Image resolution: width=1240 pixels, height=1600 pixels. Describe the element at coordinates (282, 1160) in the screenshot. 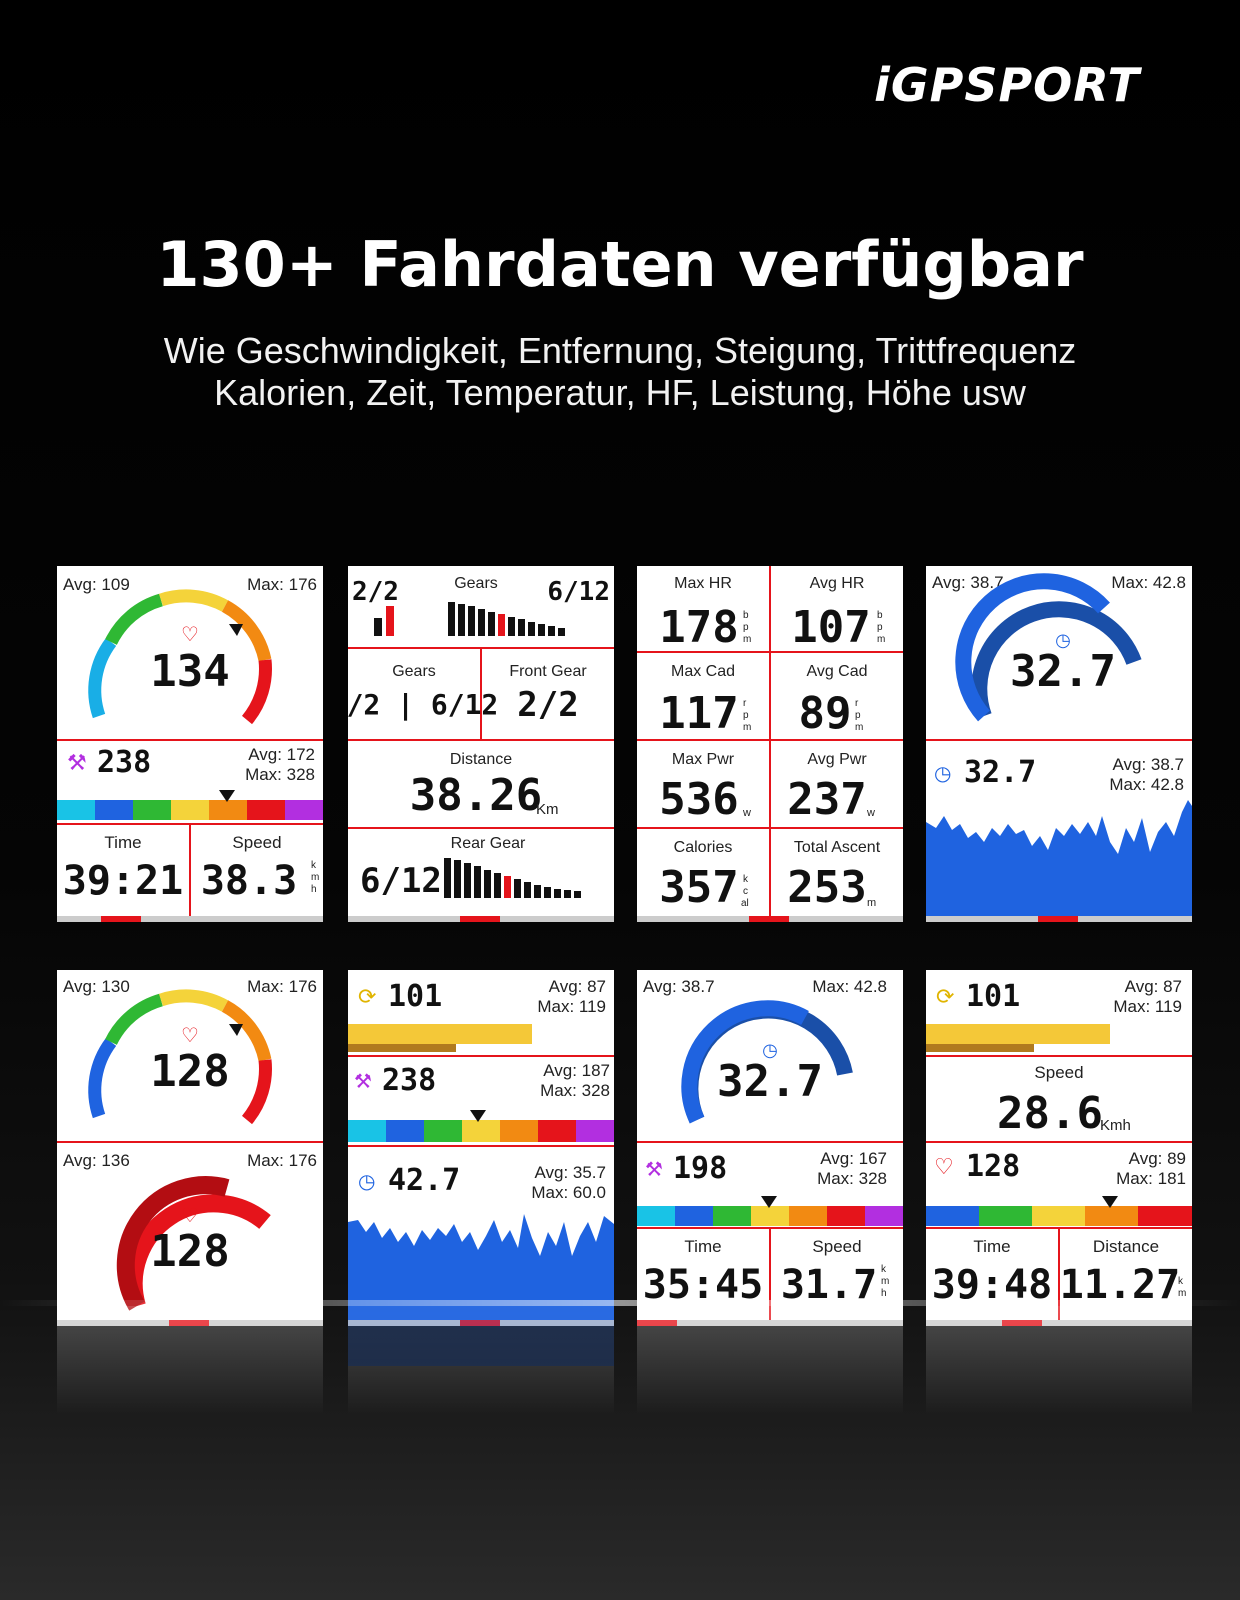

I see `hr-max-bottom: Max: 176` at that location.